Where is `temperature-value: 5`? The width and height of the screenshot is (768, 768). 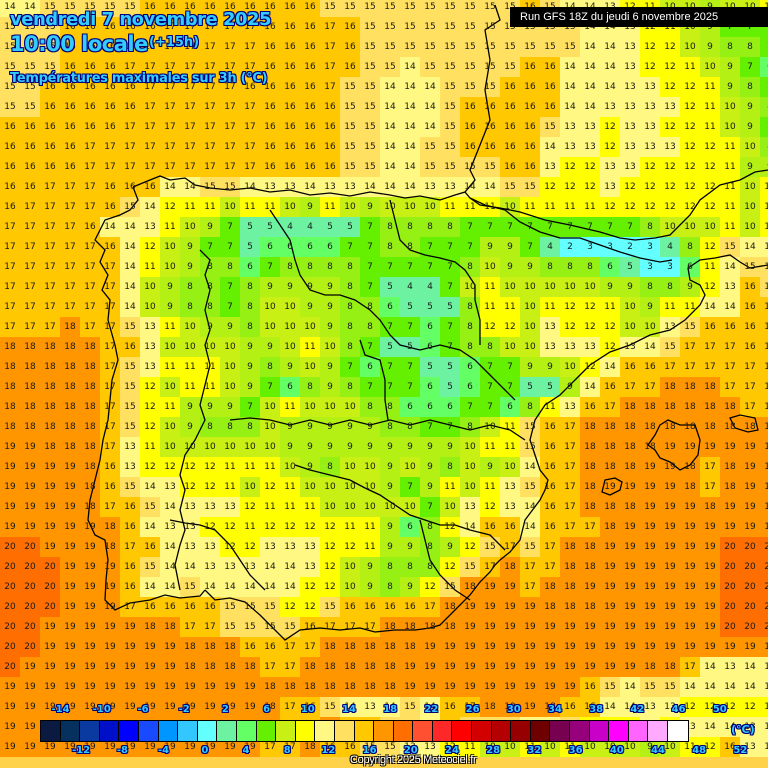
temperature-value: 5 is located at coordinates (250, 247).